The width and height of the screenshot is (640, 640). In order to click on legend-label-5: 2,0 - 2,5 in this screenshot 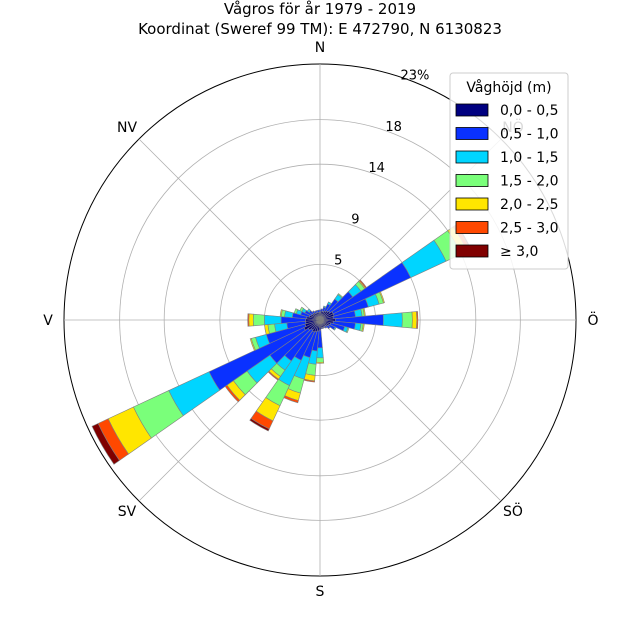, I will do `click(529, 205)`.